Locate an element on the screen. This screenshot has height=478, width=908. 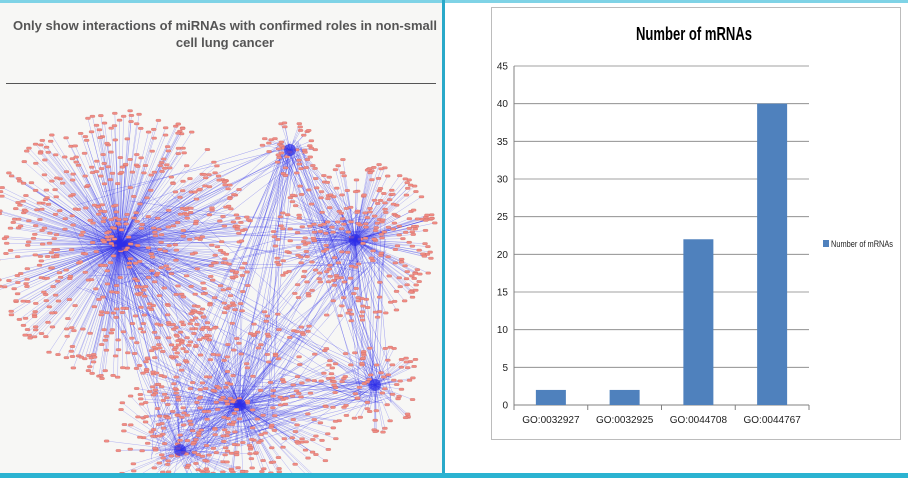
y-tick-label: 40 is located at coordinates (503, 104).